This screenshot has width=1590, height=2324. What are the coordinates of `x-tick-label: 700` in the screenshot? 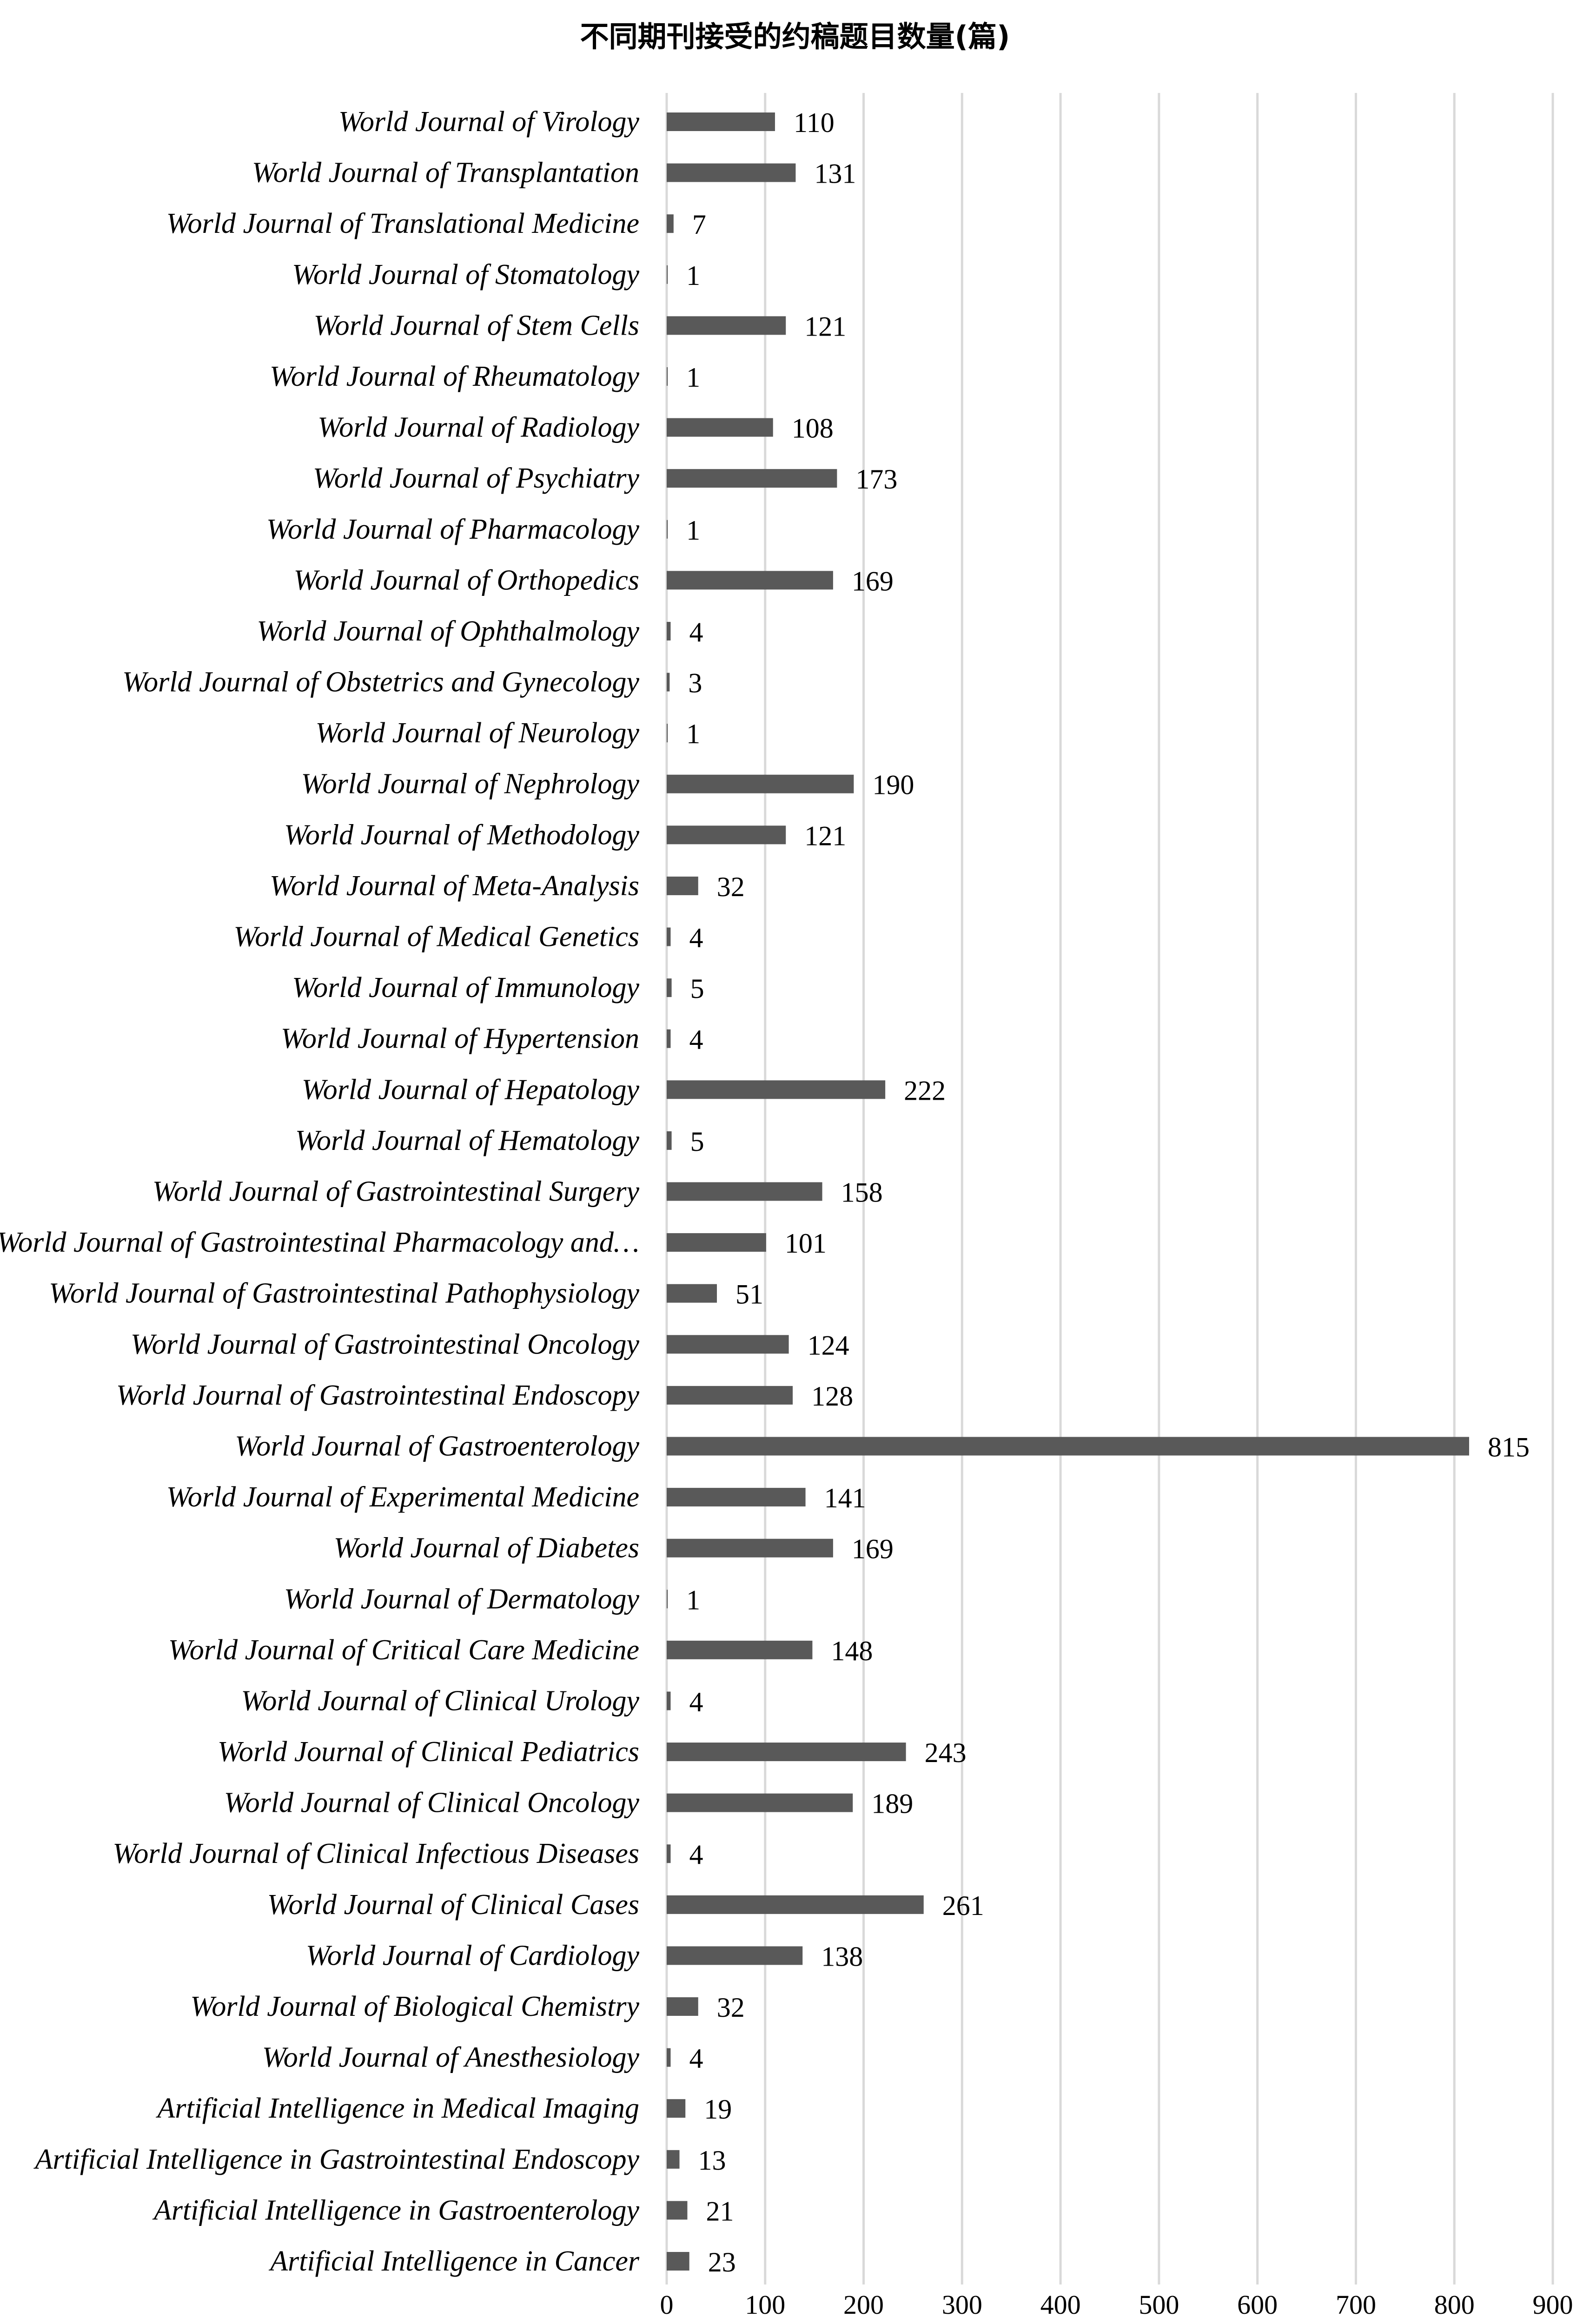 It's located at (1356, 2305).